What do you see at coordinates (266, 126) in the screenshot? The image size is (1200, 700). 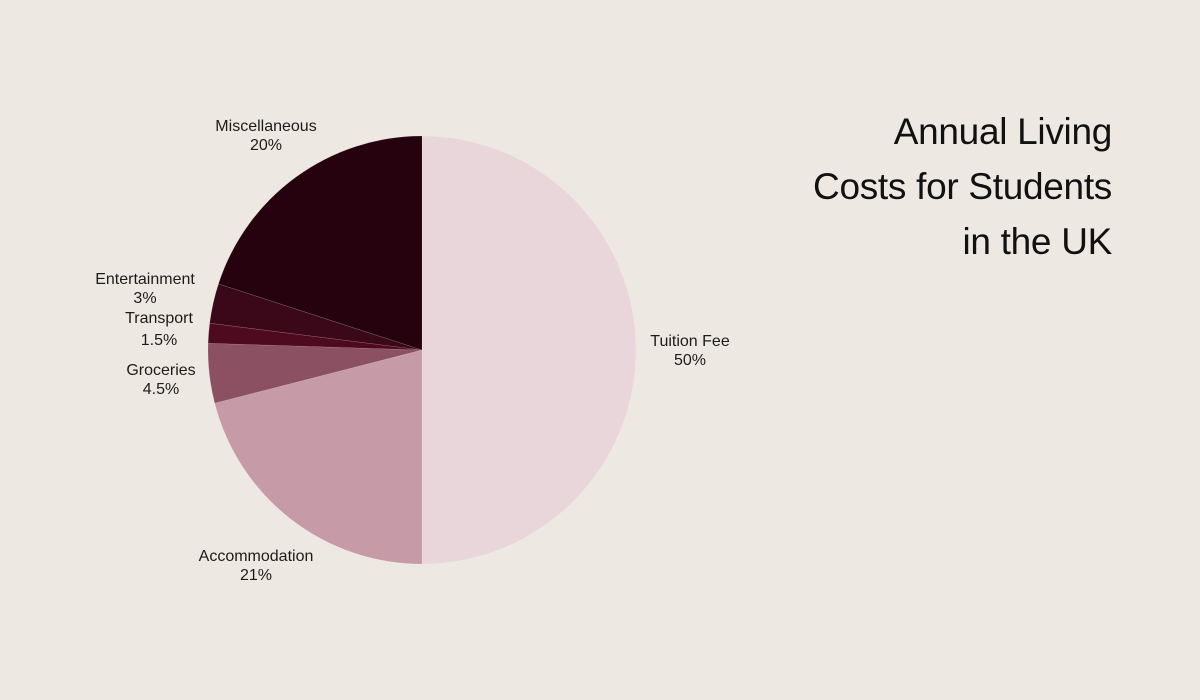 I see `label-miscellaneous-name: Miscellaneous` at bounding box center [266, 126].